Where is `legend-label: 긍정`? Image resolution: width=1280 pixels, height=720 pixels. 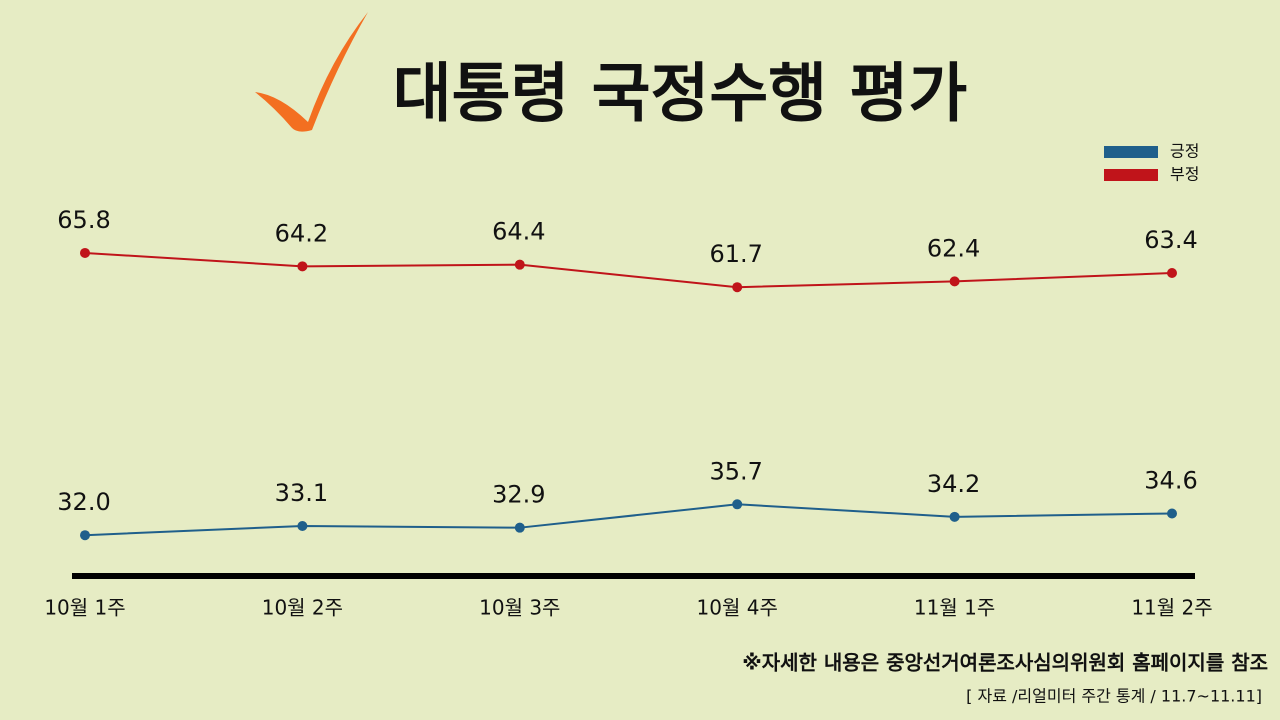
legend-label: 긍정 is located at coordinates (1184, 151).